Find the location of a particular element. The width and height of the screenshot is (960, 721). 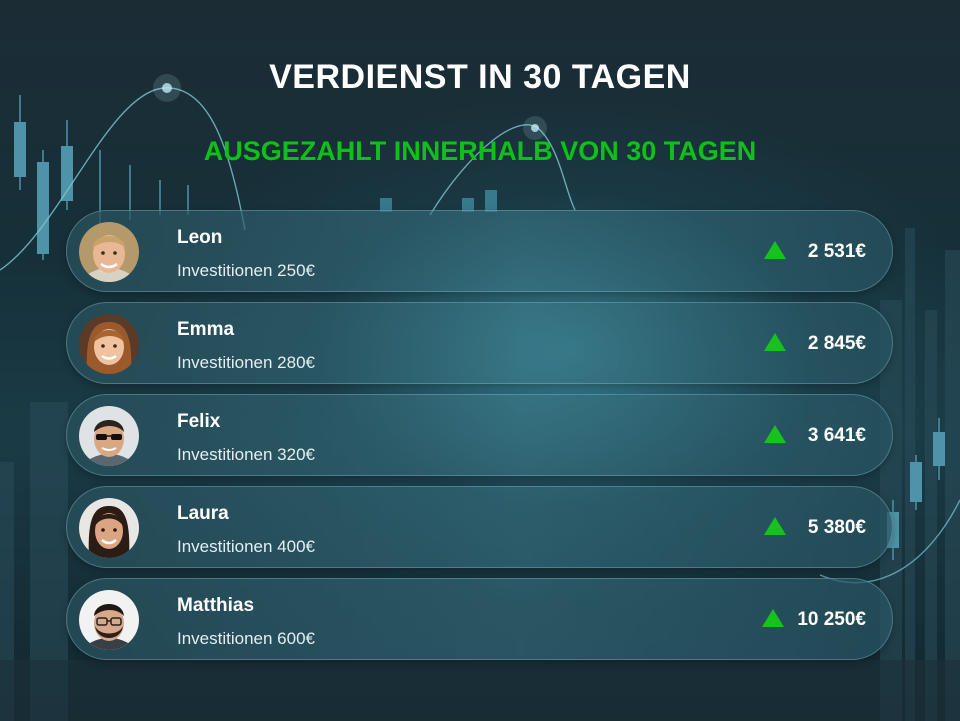

earner-name: Felix is located at coordinates (199, 421).